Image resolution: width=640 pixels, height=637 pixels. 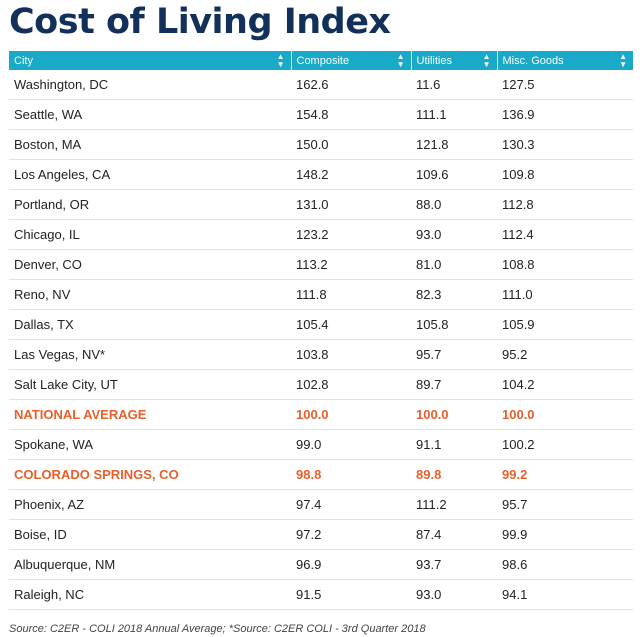 What do you see at coordinates (351, 384) in the screenshot?
I see `cell-composite: 102.8` at bounding box center [351, 384].